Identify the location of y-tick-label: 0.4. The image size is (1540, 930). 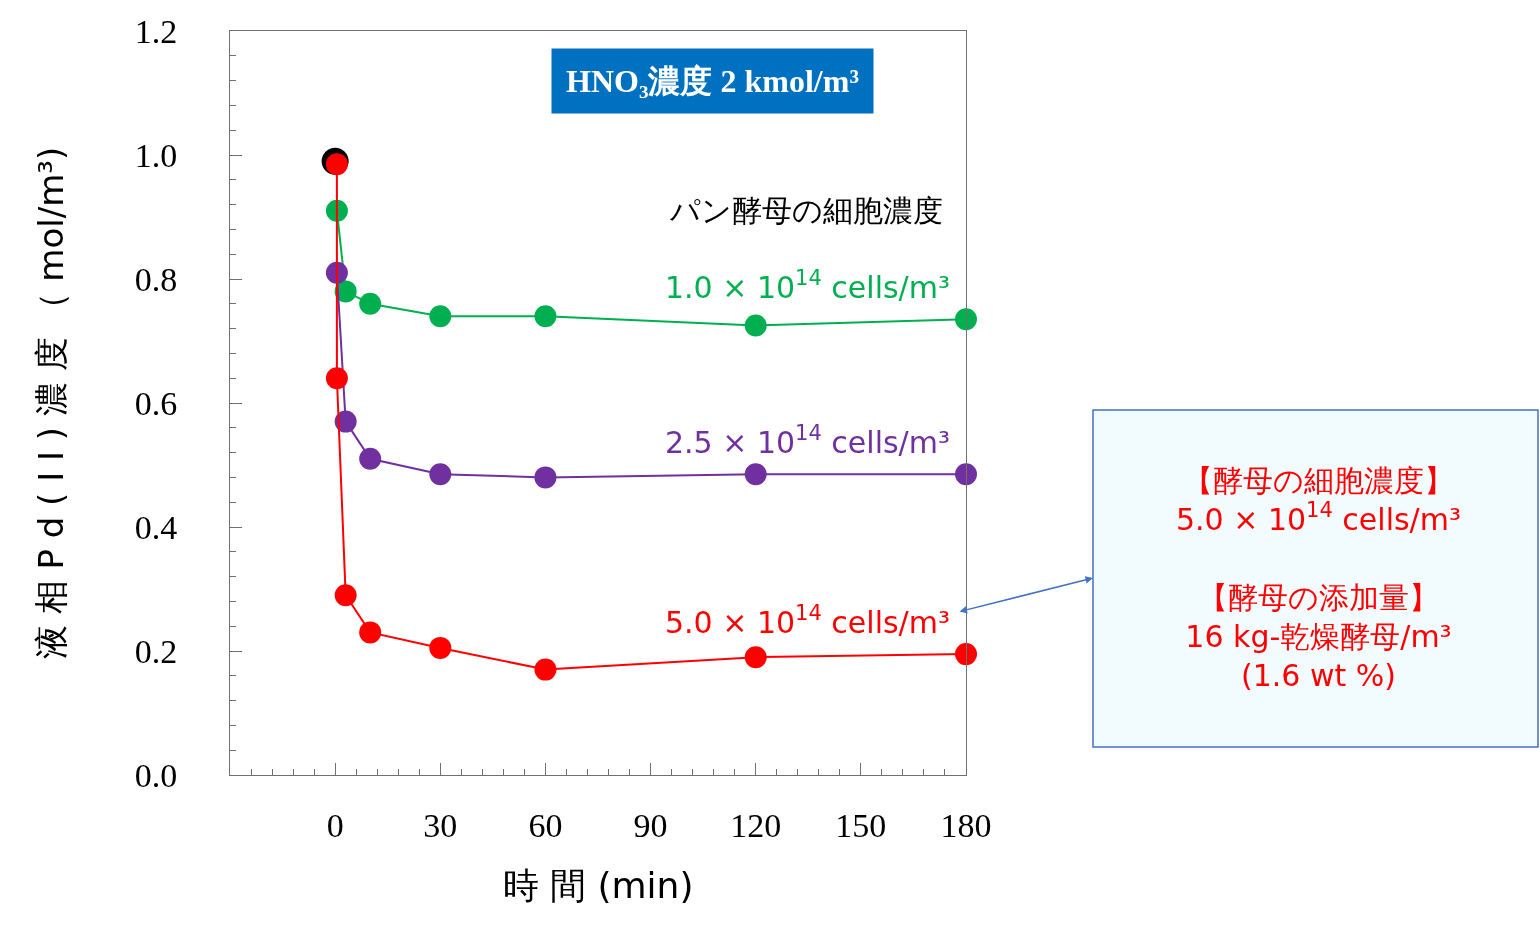
(156, 527).